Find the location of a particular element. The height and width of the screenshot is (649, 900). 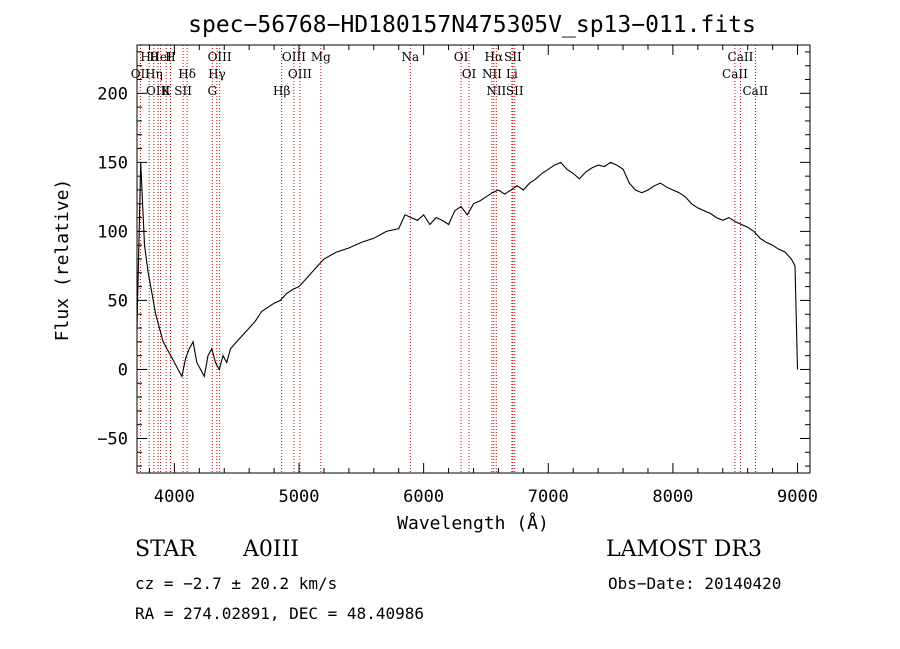

y-tick-label: 50 is located at coordinates (118, 301).